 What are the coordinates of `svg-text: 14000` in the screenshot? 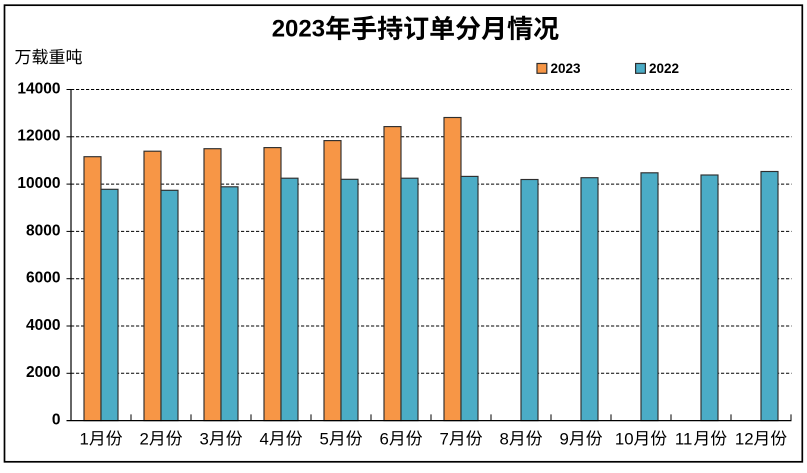 It's located at (38, 88).